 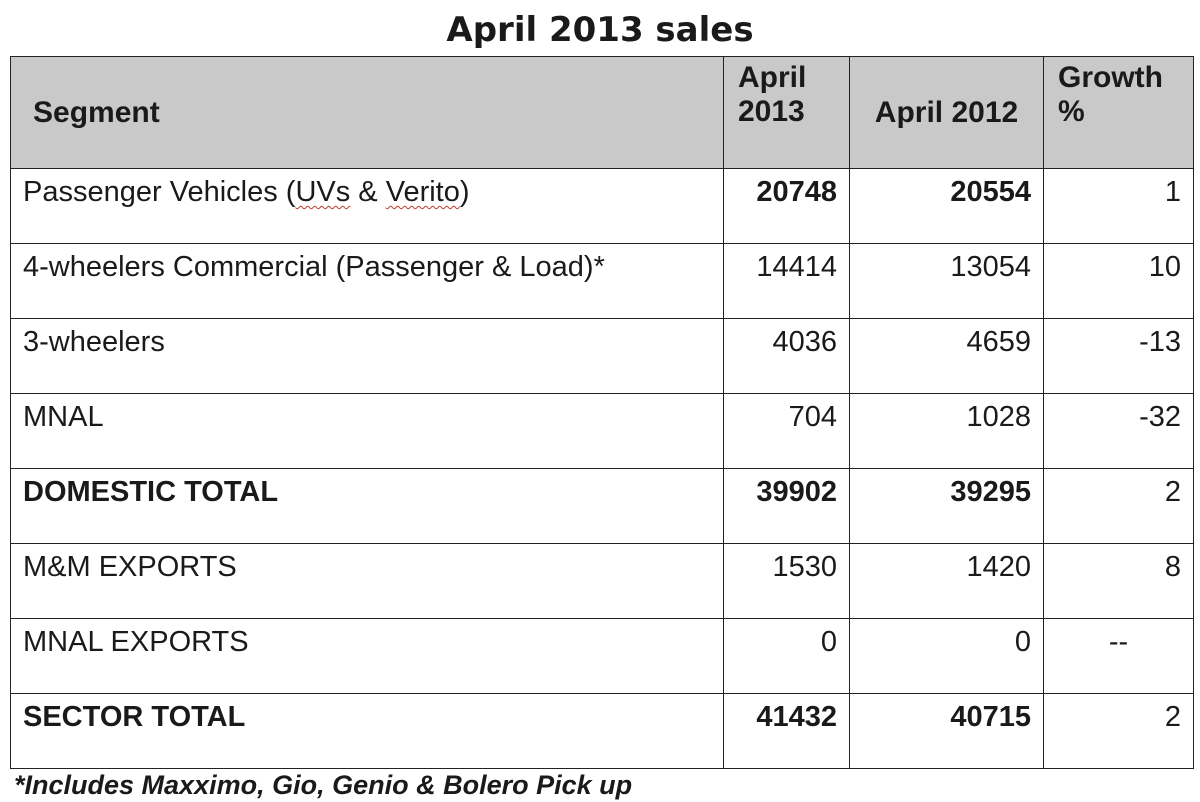 I want to click on april-2012-cell: 13054, so click(x=946, y=281).